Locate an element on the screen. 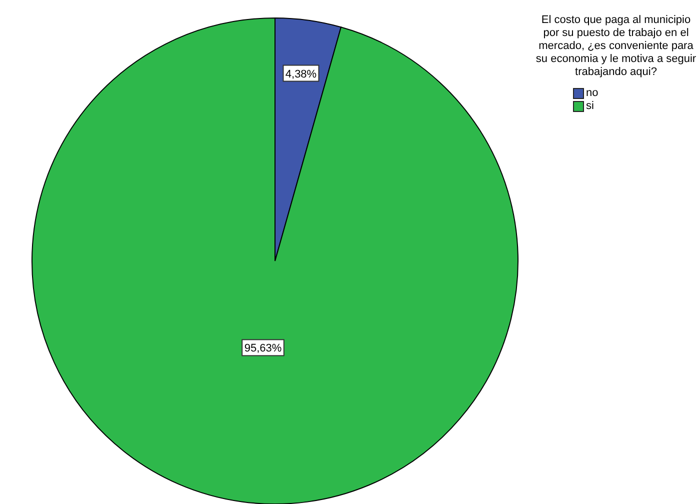  data-label: 95,63% is located at coordinates (263, 348).